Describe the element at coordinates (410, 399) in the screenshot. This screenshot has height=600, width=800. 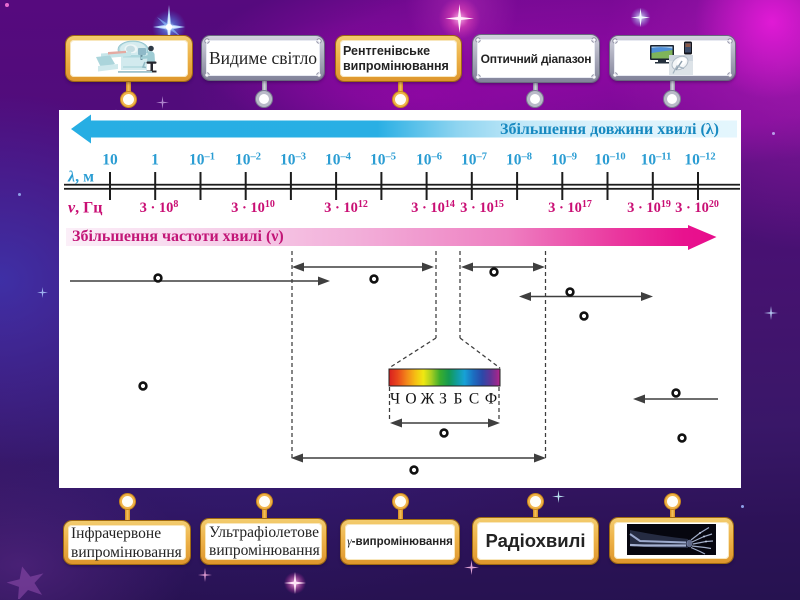
I see `svg-text: О` at that location.